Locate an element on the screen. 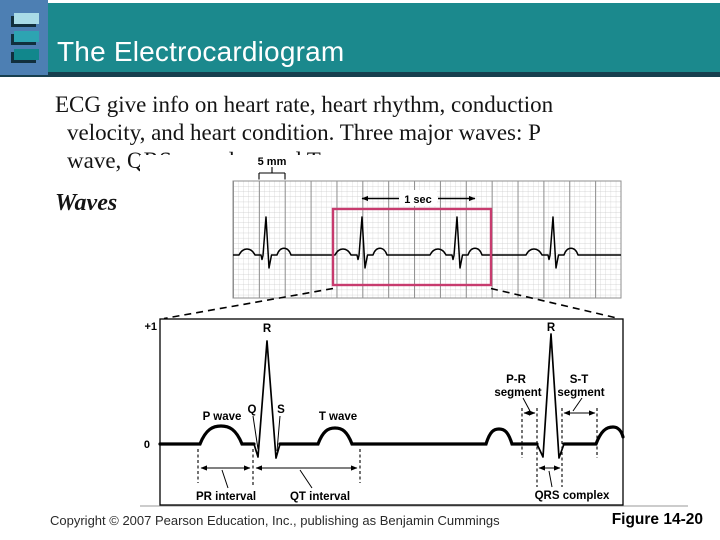 This screenshot has width=720, height=540. one-sec-marker: 1 sec is located at coordinates (418, 198).